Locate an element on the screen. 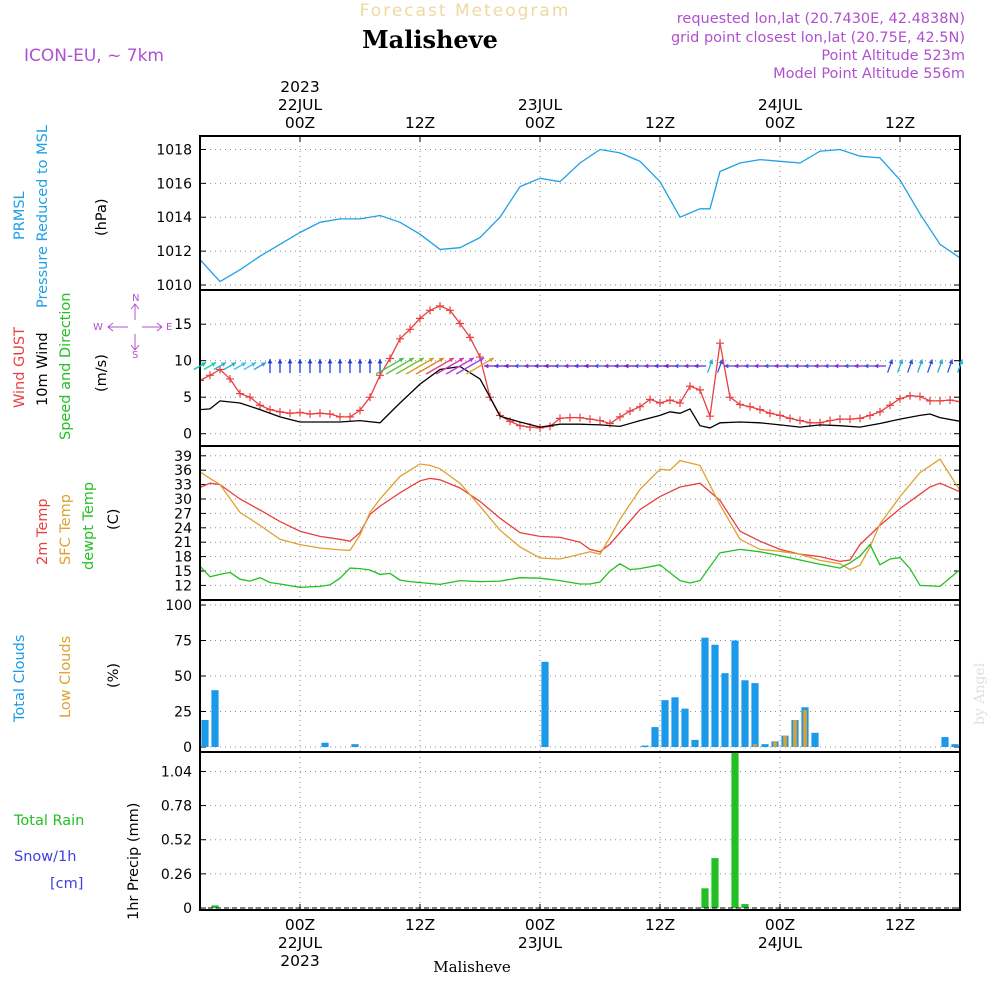 This screenshot has height=1004, width=1000. bottom-time-label: 22JUL is located at coordinates (300, 943).